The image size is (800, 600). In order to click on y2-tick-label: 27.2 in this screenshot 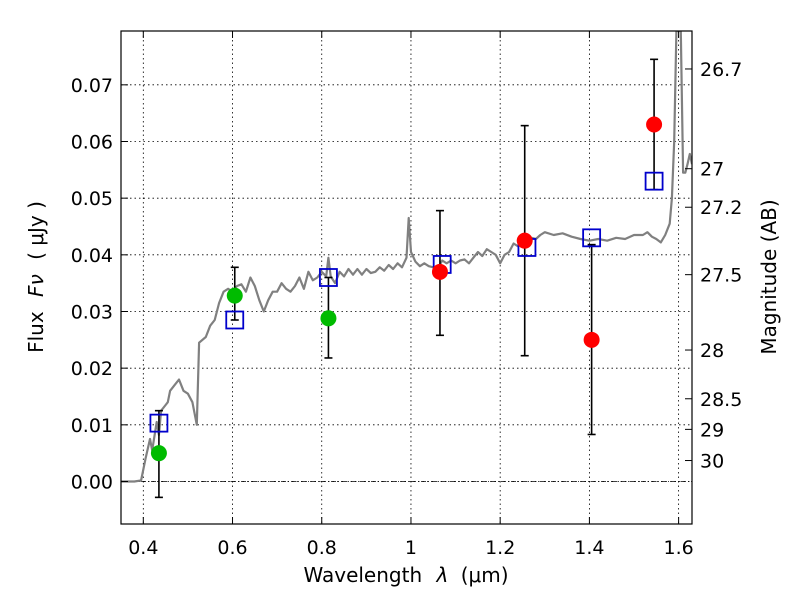, I will do `click(721, 208)`.